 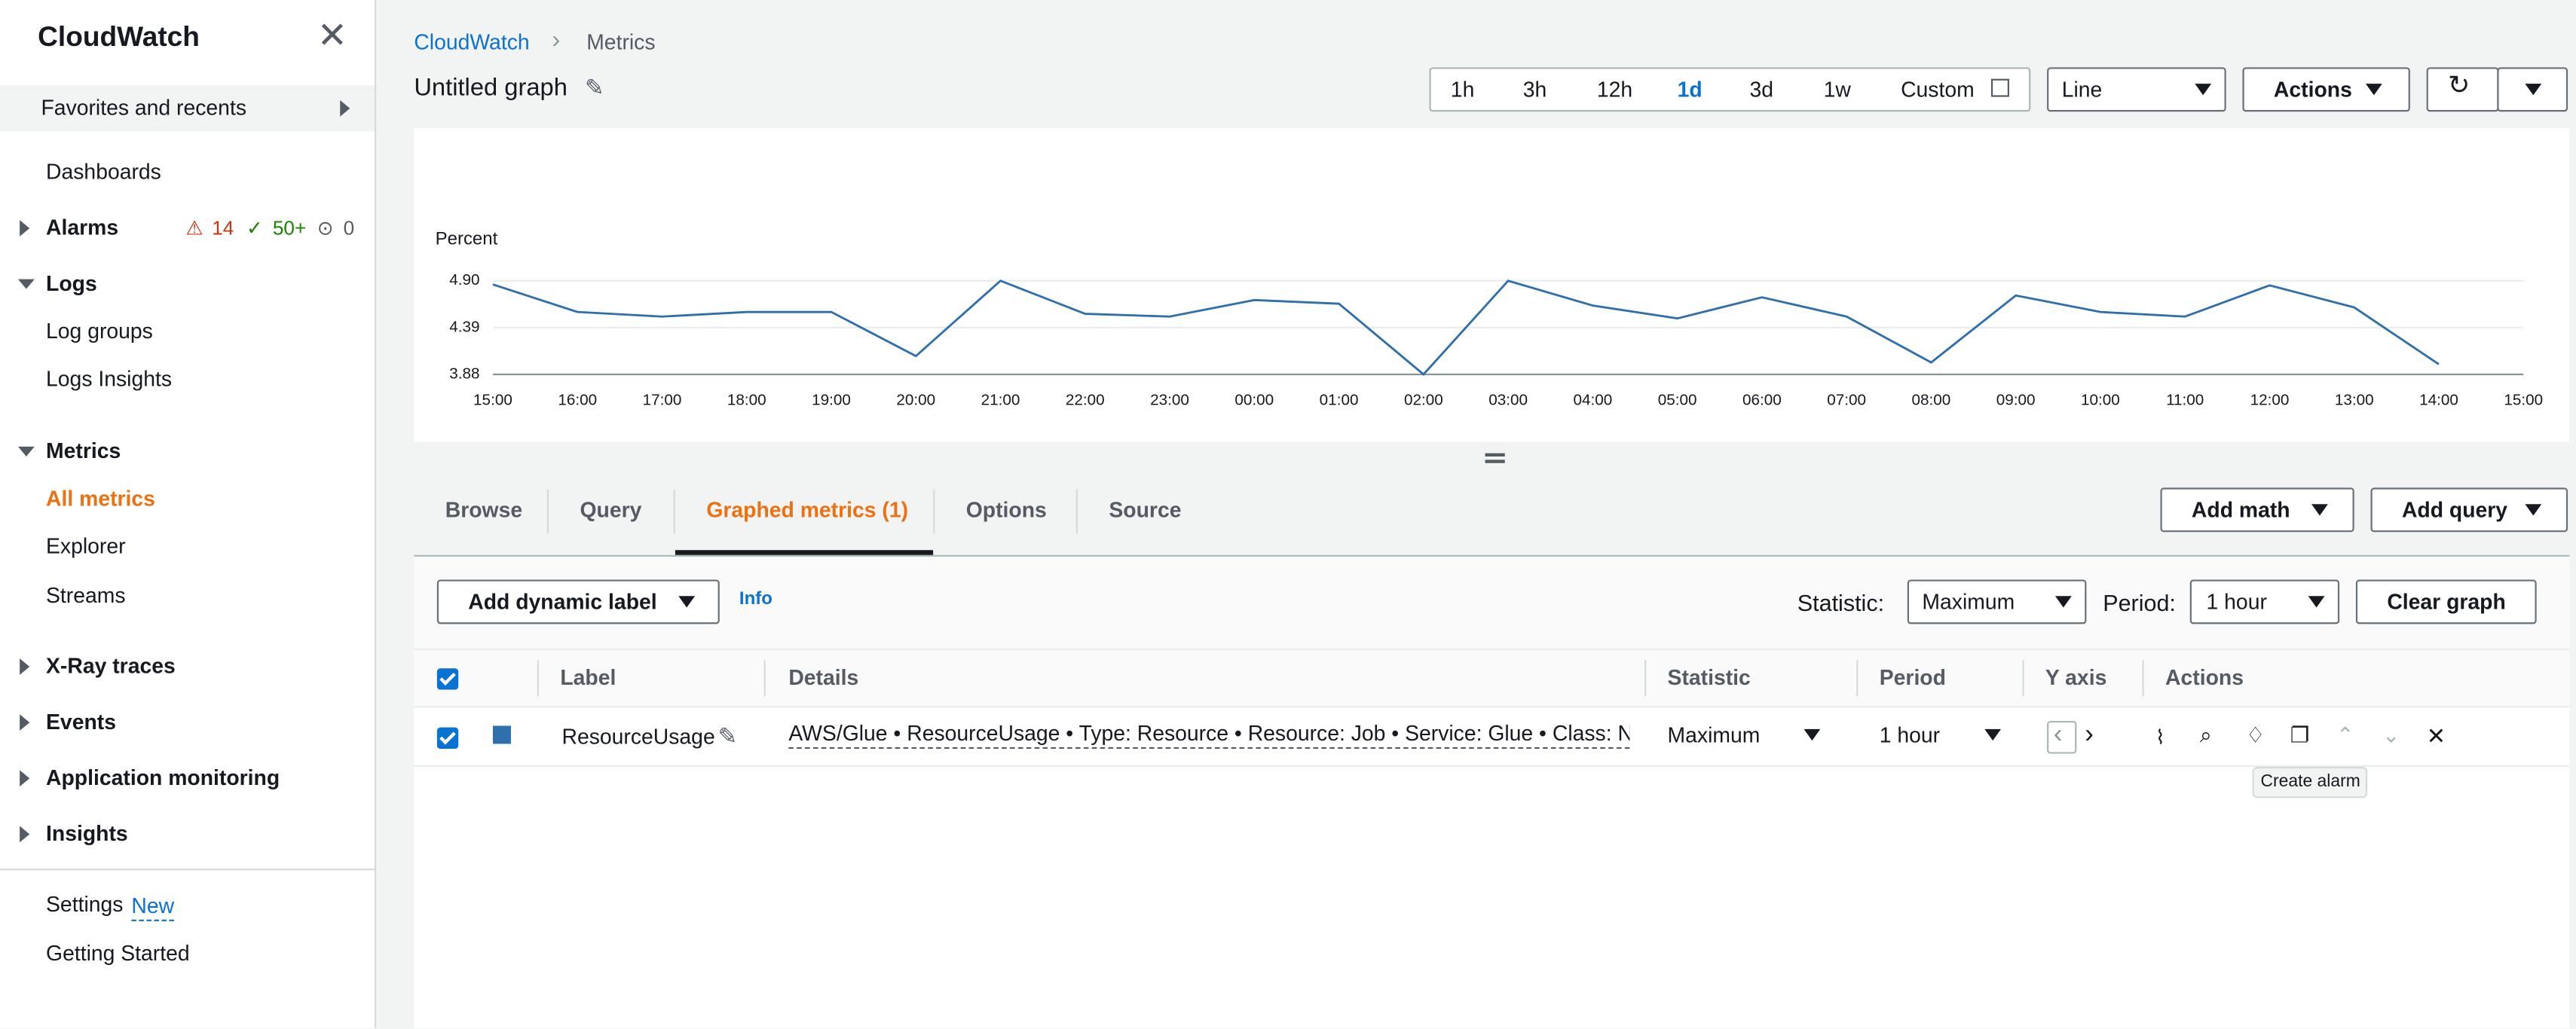 What do you see at coordinates (84, 450) in the screenshot?
I see `nav-section: Metrics` at bounding box center [84, 450].